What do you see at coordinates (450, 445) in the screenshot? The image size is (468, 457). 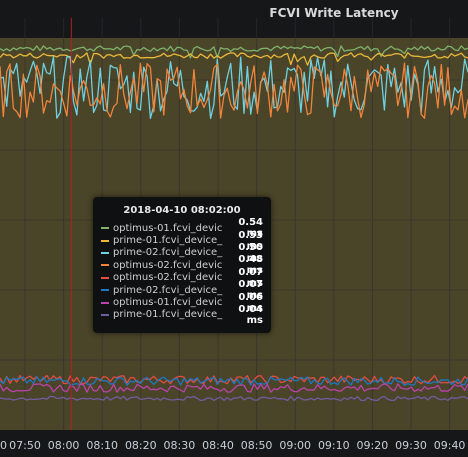 I see `x-tick-label: 09:40` at bounding box center [450, 445].